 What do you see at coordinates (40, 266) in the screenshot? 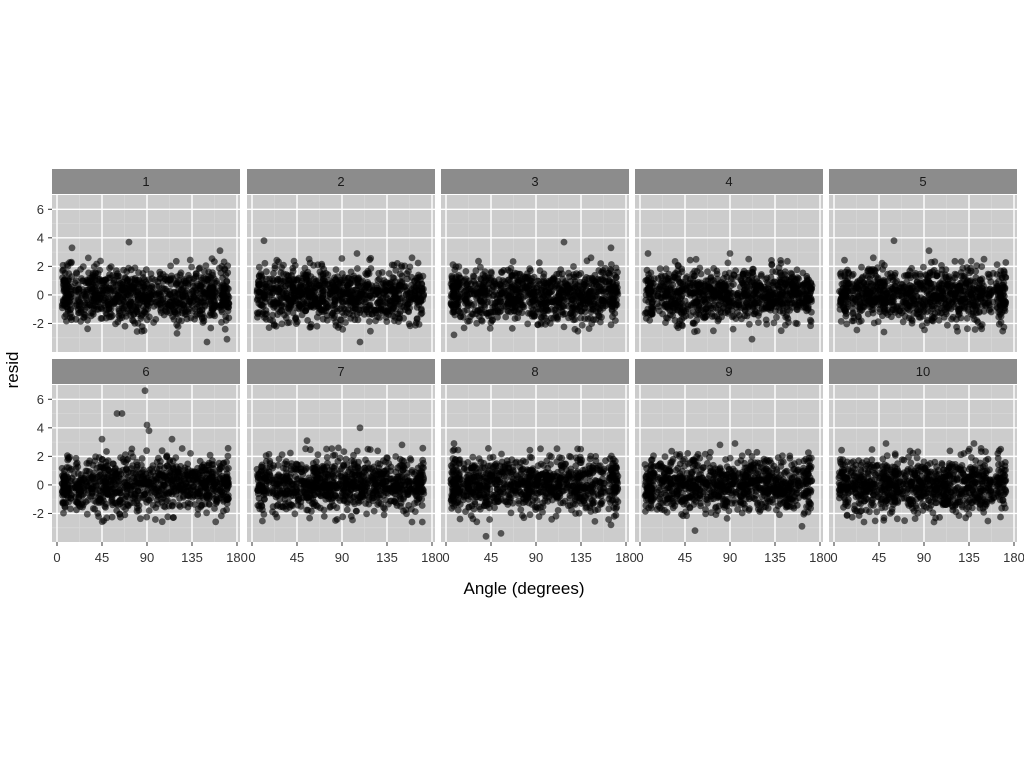
I see `y-tick-label: 2` at bounding box center [40, 266].